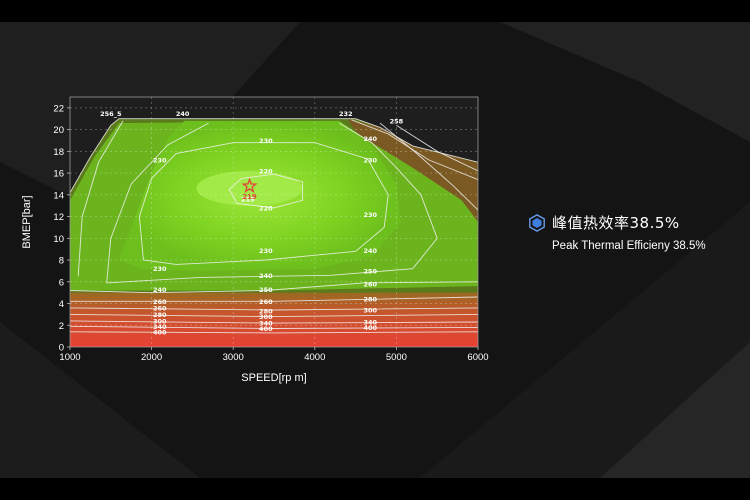 This screenshot has width=750, height=500. What do you see at coordinates (274, 355) in the screenshot?
I see `x-axis-ticks: 1000 2000 3000 4000 5000 6000` at bounding box center [274, 355].